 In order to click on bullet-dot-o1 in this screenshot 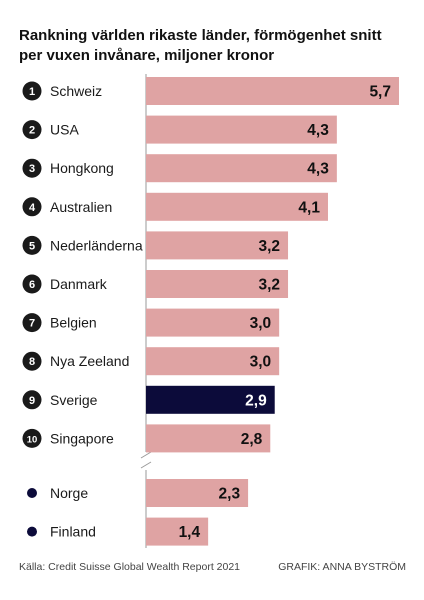, I will do `click(32, 493)`.